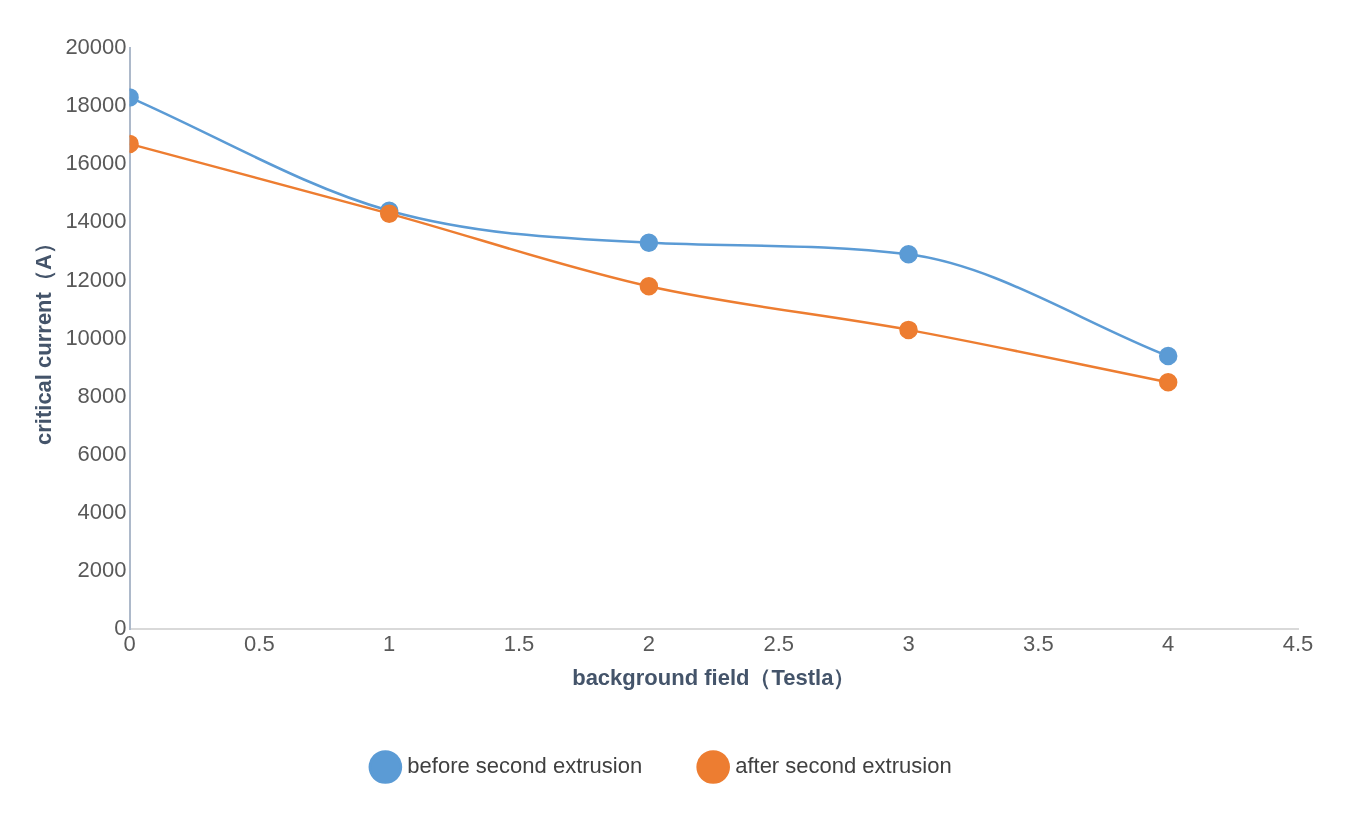 This screenshot has width=1347, height=823. What do you see at coordinates (96, 105) in the screenshot?
I see `y-tick-label: 18000` at bounding box center [96, 105].